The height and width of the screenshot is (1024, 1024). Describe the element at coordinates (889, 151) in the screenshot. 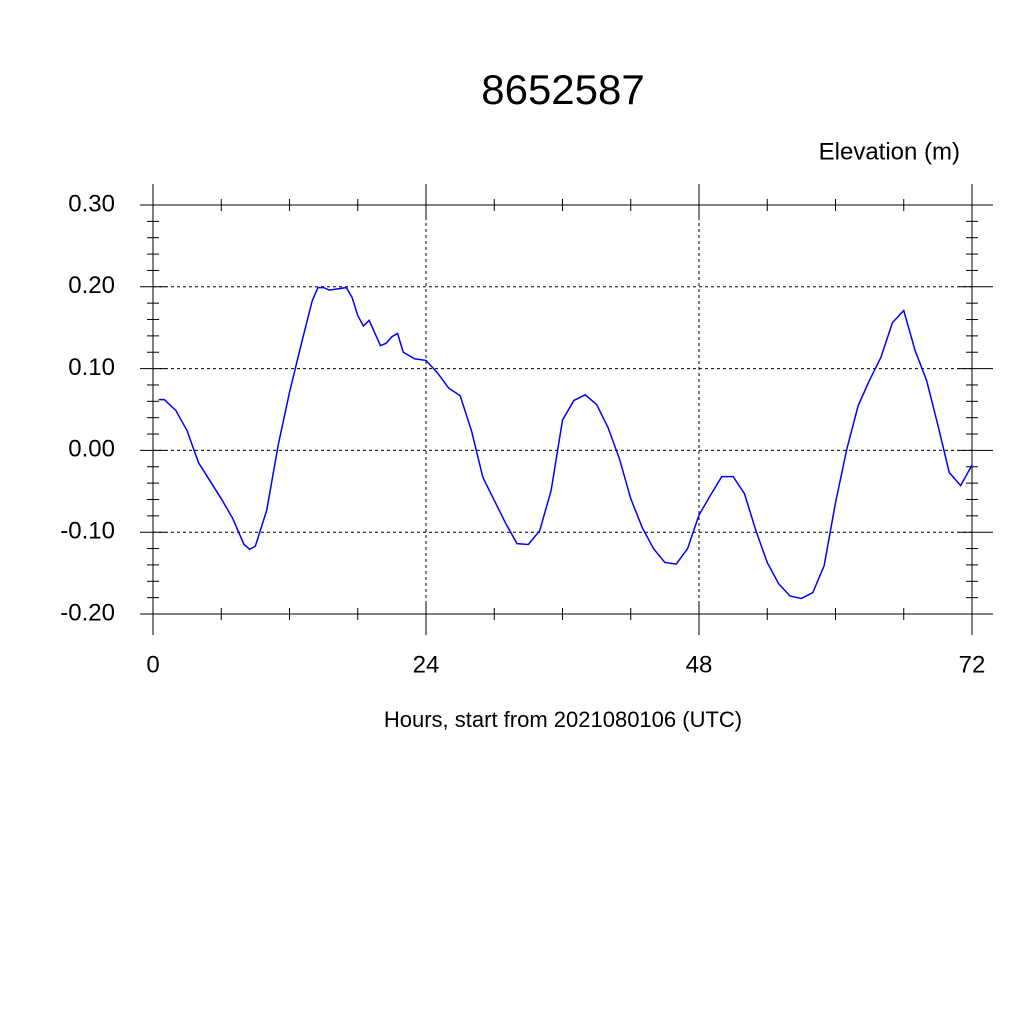

I see `y-axis-label: Elevation (m)` at that location.